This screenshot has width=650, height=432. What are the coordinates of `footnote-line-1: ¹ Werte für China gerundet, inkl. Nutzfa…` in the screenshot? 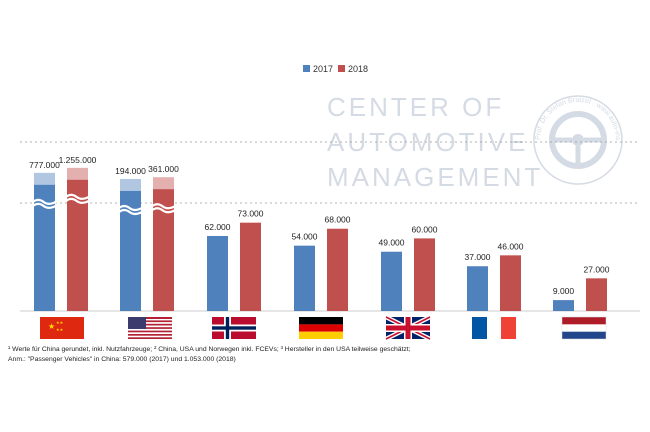 It's located at (209, 349).